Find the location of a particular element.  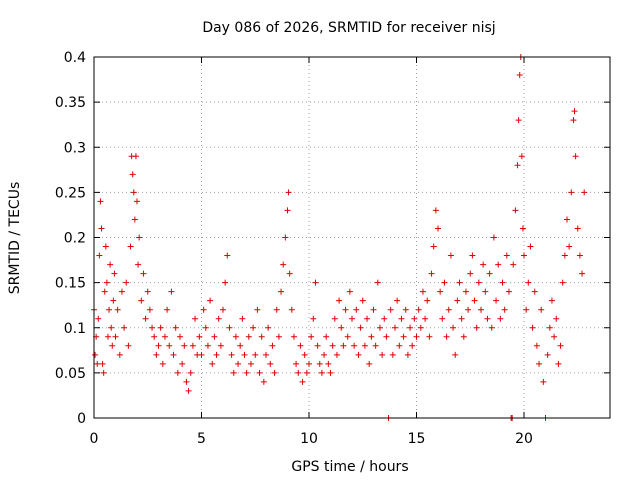

y-tick-label: 0.1 is located at coordinates (75, 329).